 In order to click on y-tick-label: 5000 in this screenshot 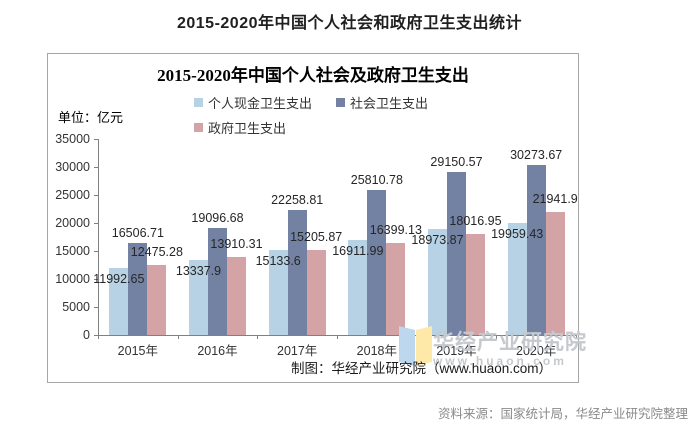, I will do `click(76, 307)`.